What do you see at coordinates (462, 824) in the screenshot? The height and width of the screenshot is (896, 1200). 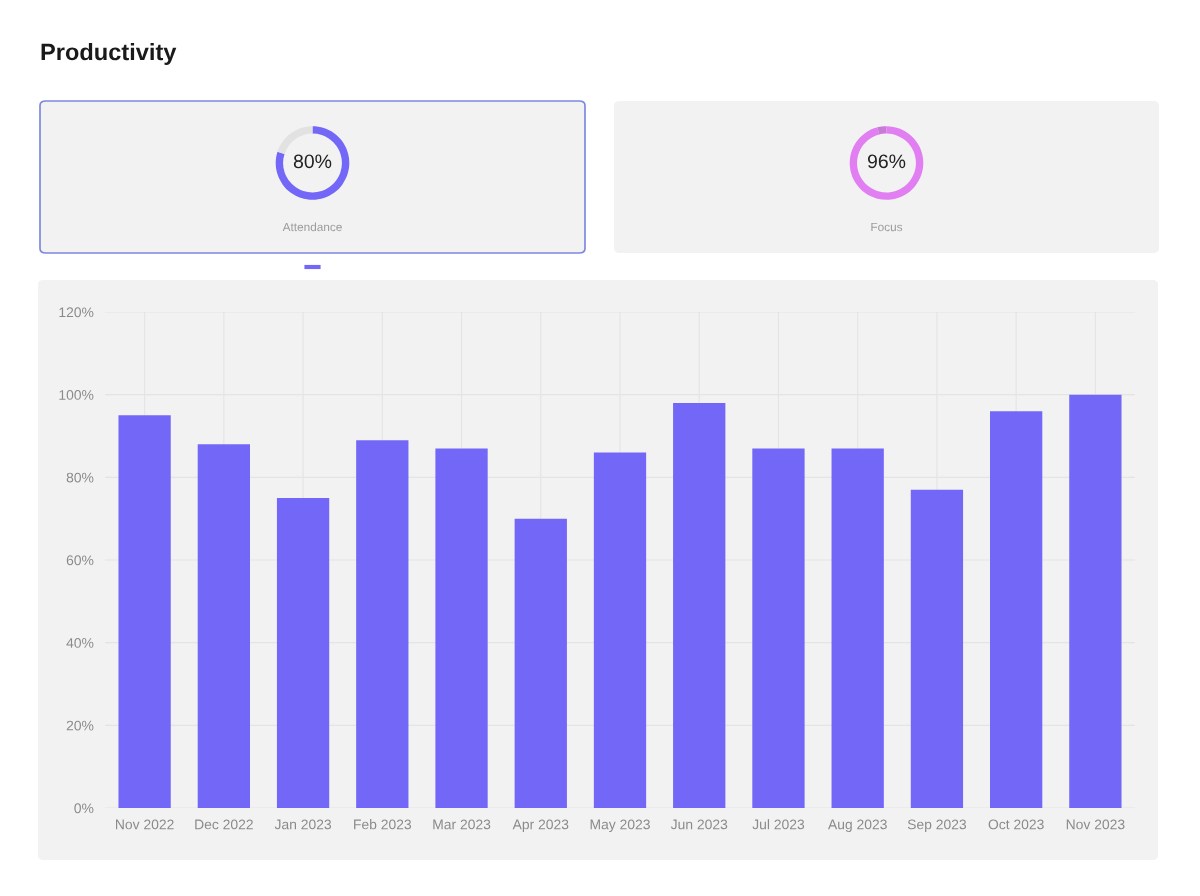 I see `x-tick-label: Mar 2023` at bounding box center [462, 824].